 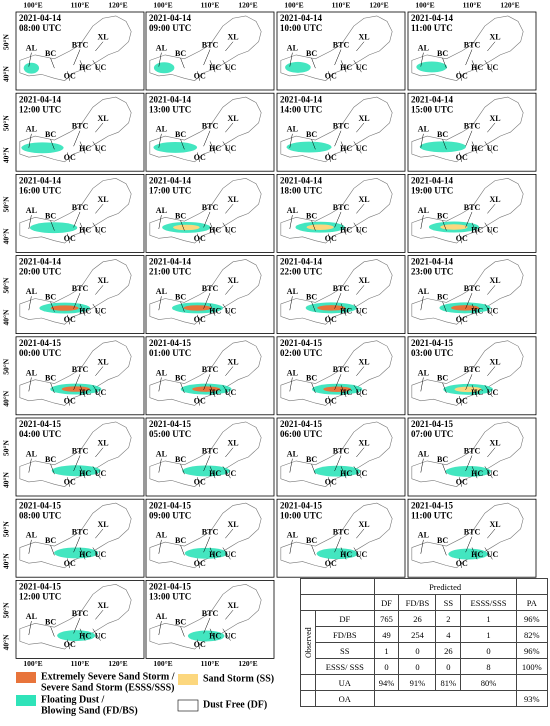 What do you see at coordinates (188, 679) in the screenshot?
I see `legend-swatch` at bounding box center [188, 679].